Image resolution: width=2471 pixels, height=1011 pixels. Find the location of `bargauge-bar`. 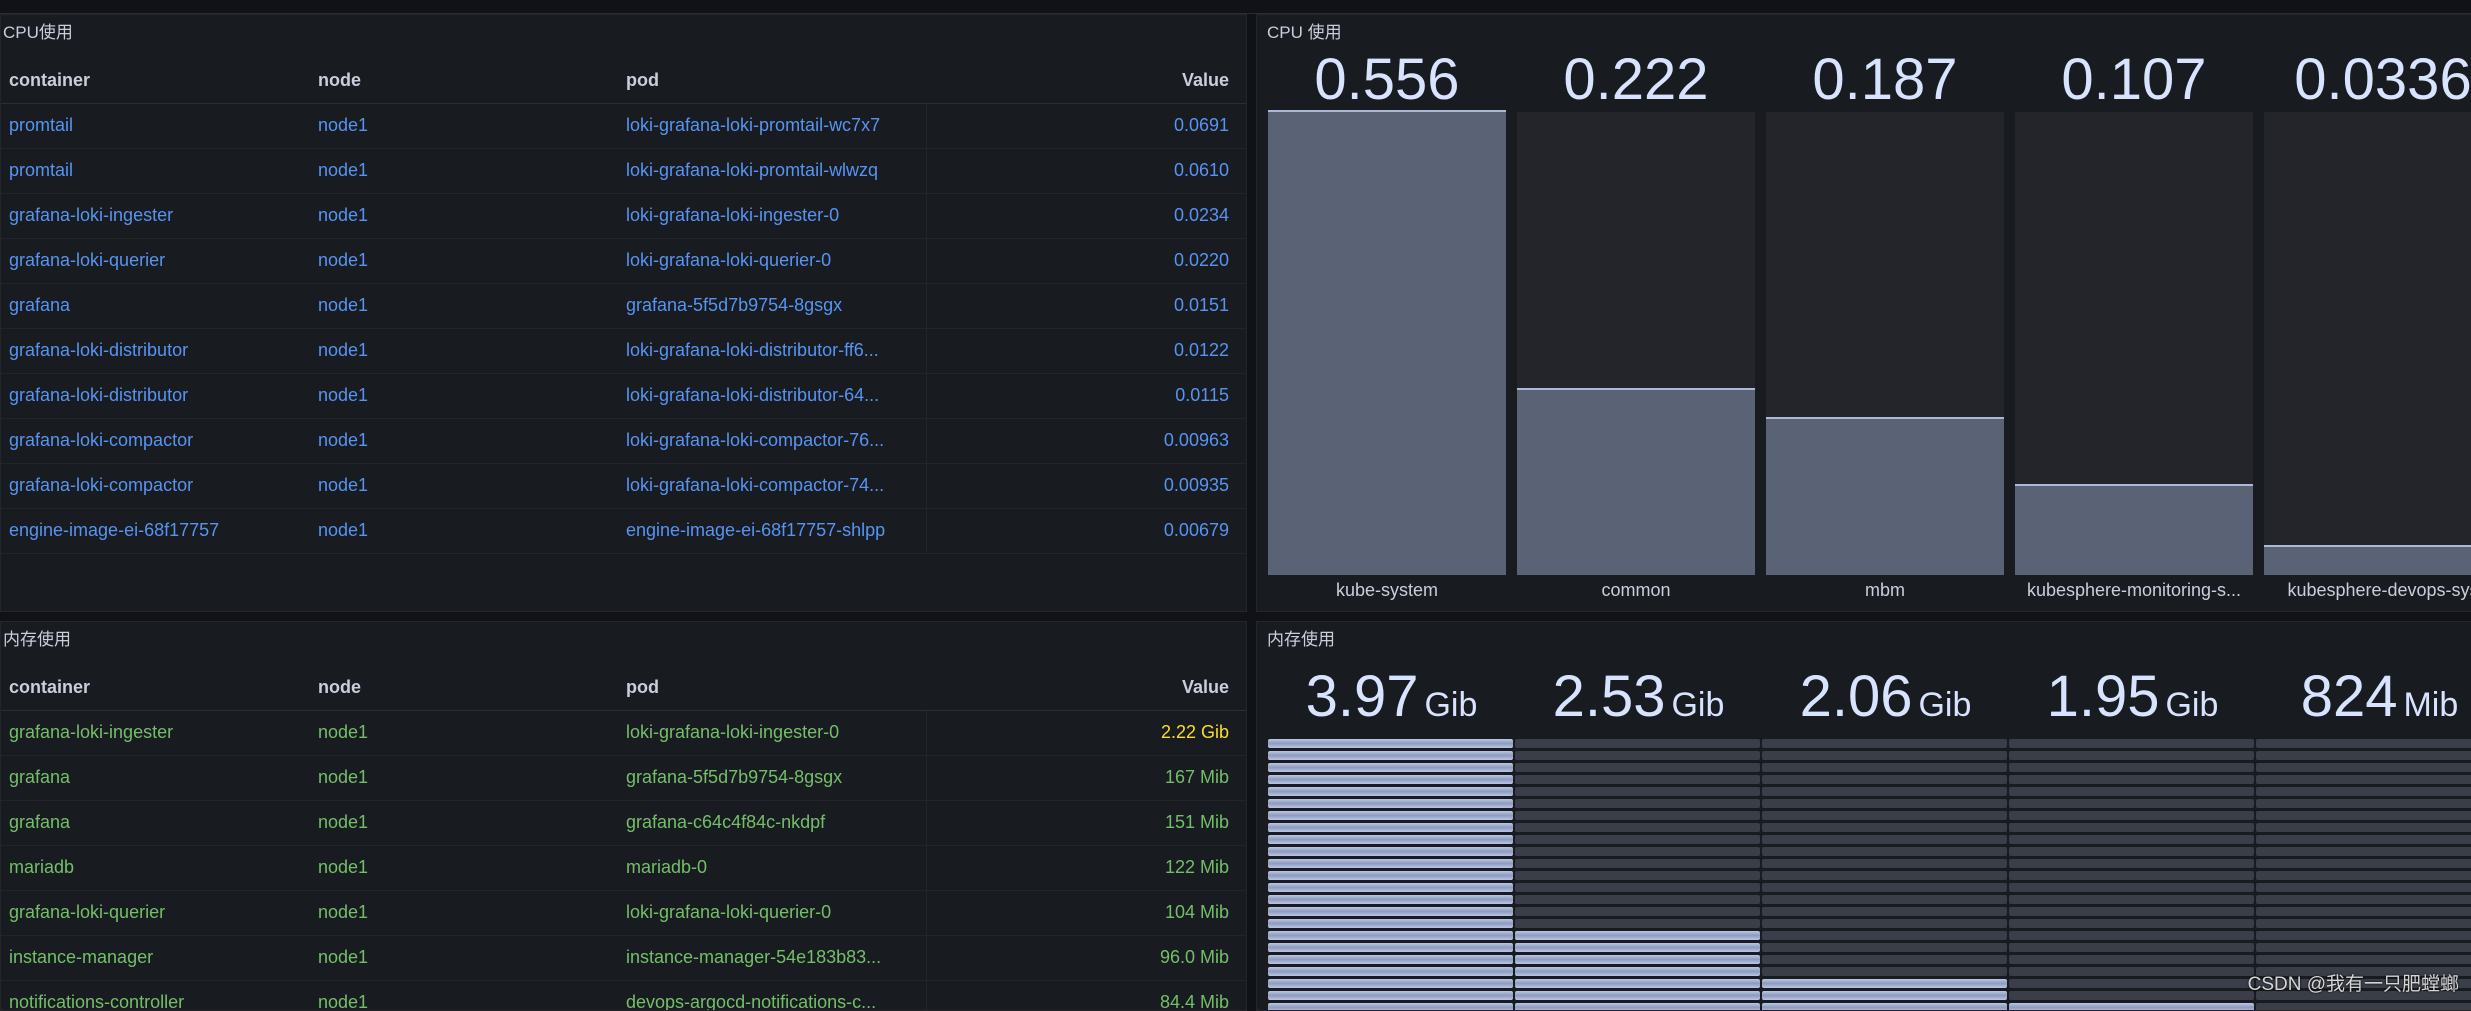

bargauge-bar is located at coordinates (1387, 342).